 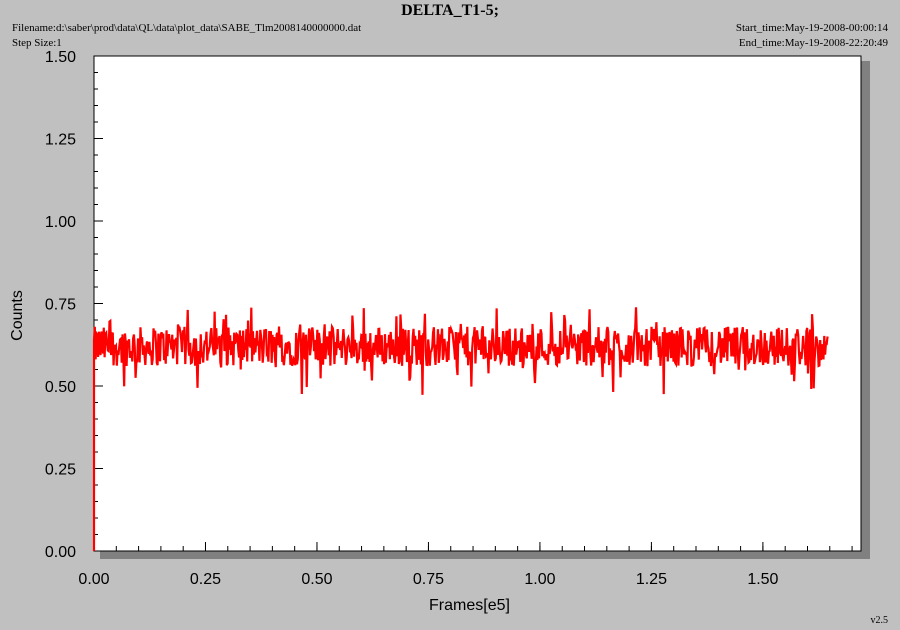 I want to click on y-axis-label: Counts, so click(x=17, y=315).